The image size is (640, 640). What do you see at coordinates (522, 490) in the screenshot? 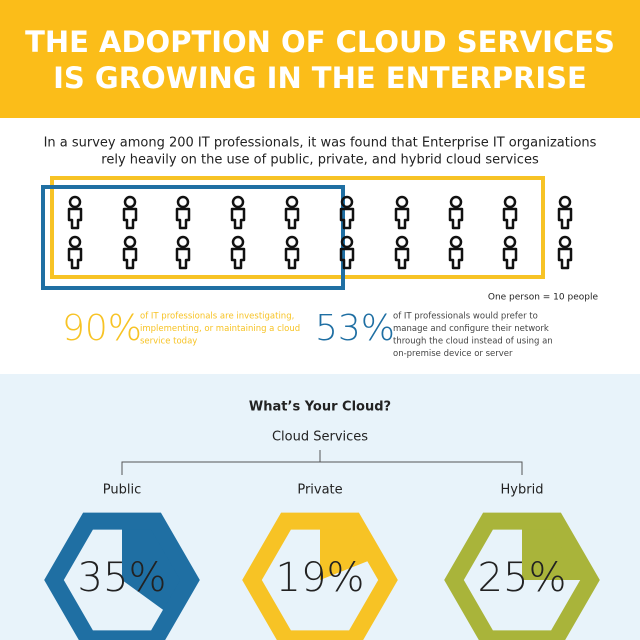
I see `cloud-name: Hybrid` at bounding box center [522, 490].